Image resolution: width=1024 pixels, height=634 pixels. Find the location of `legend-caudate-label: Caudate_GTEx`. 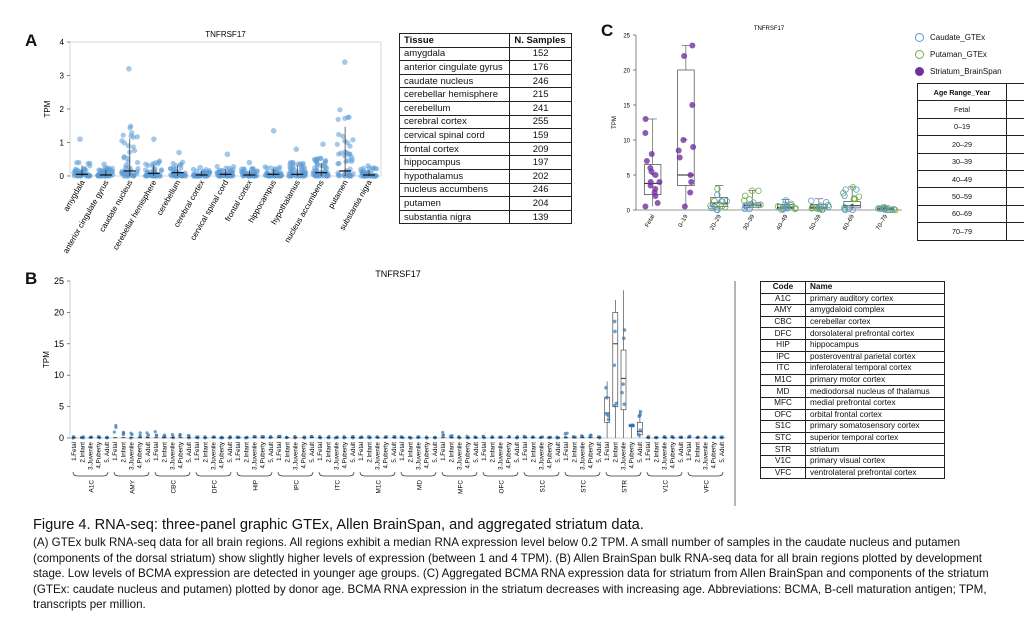

legend-caudate-label: Caudate_GTEx is located at coordinates (958, 37).